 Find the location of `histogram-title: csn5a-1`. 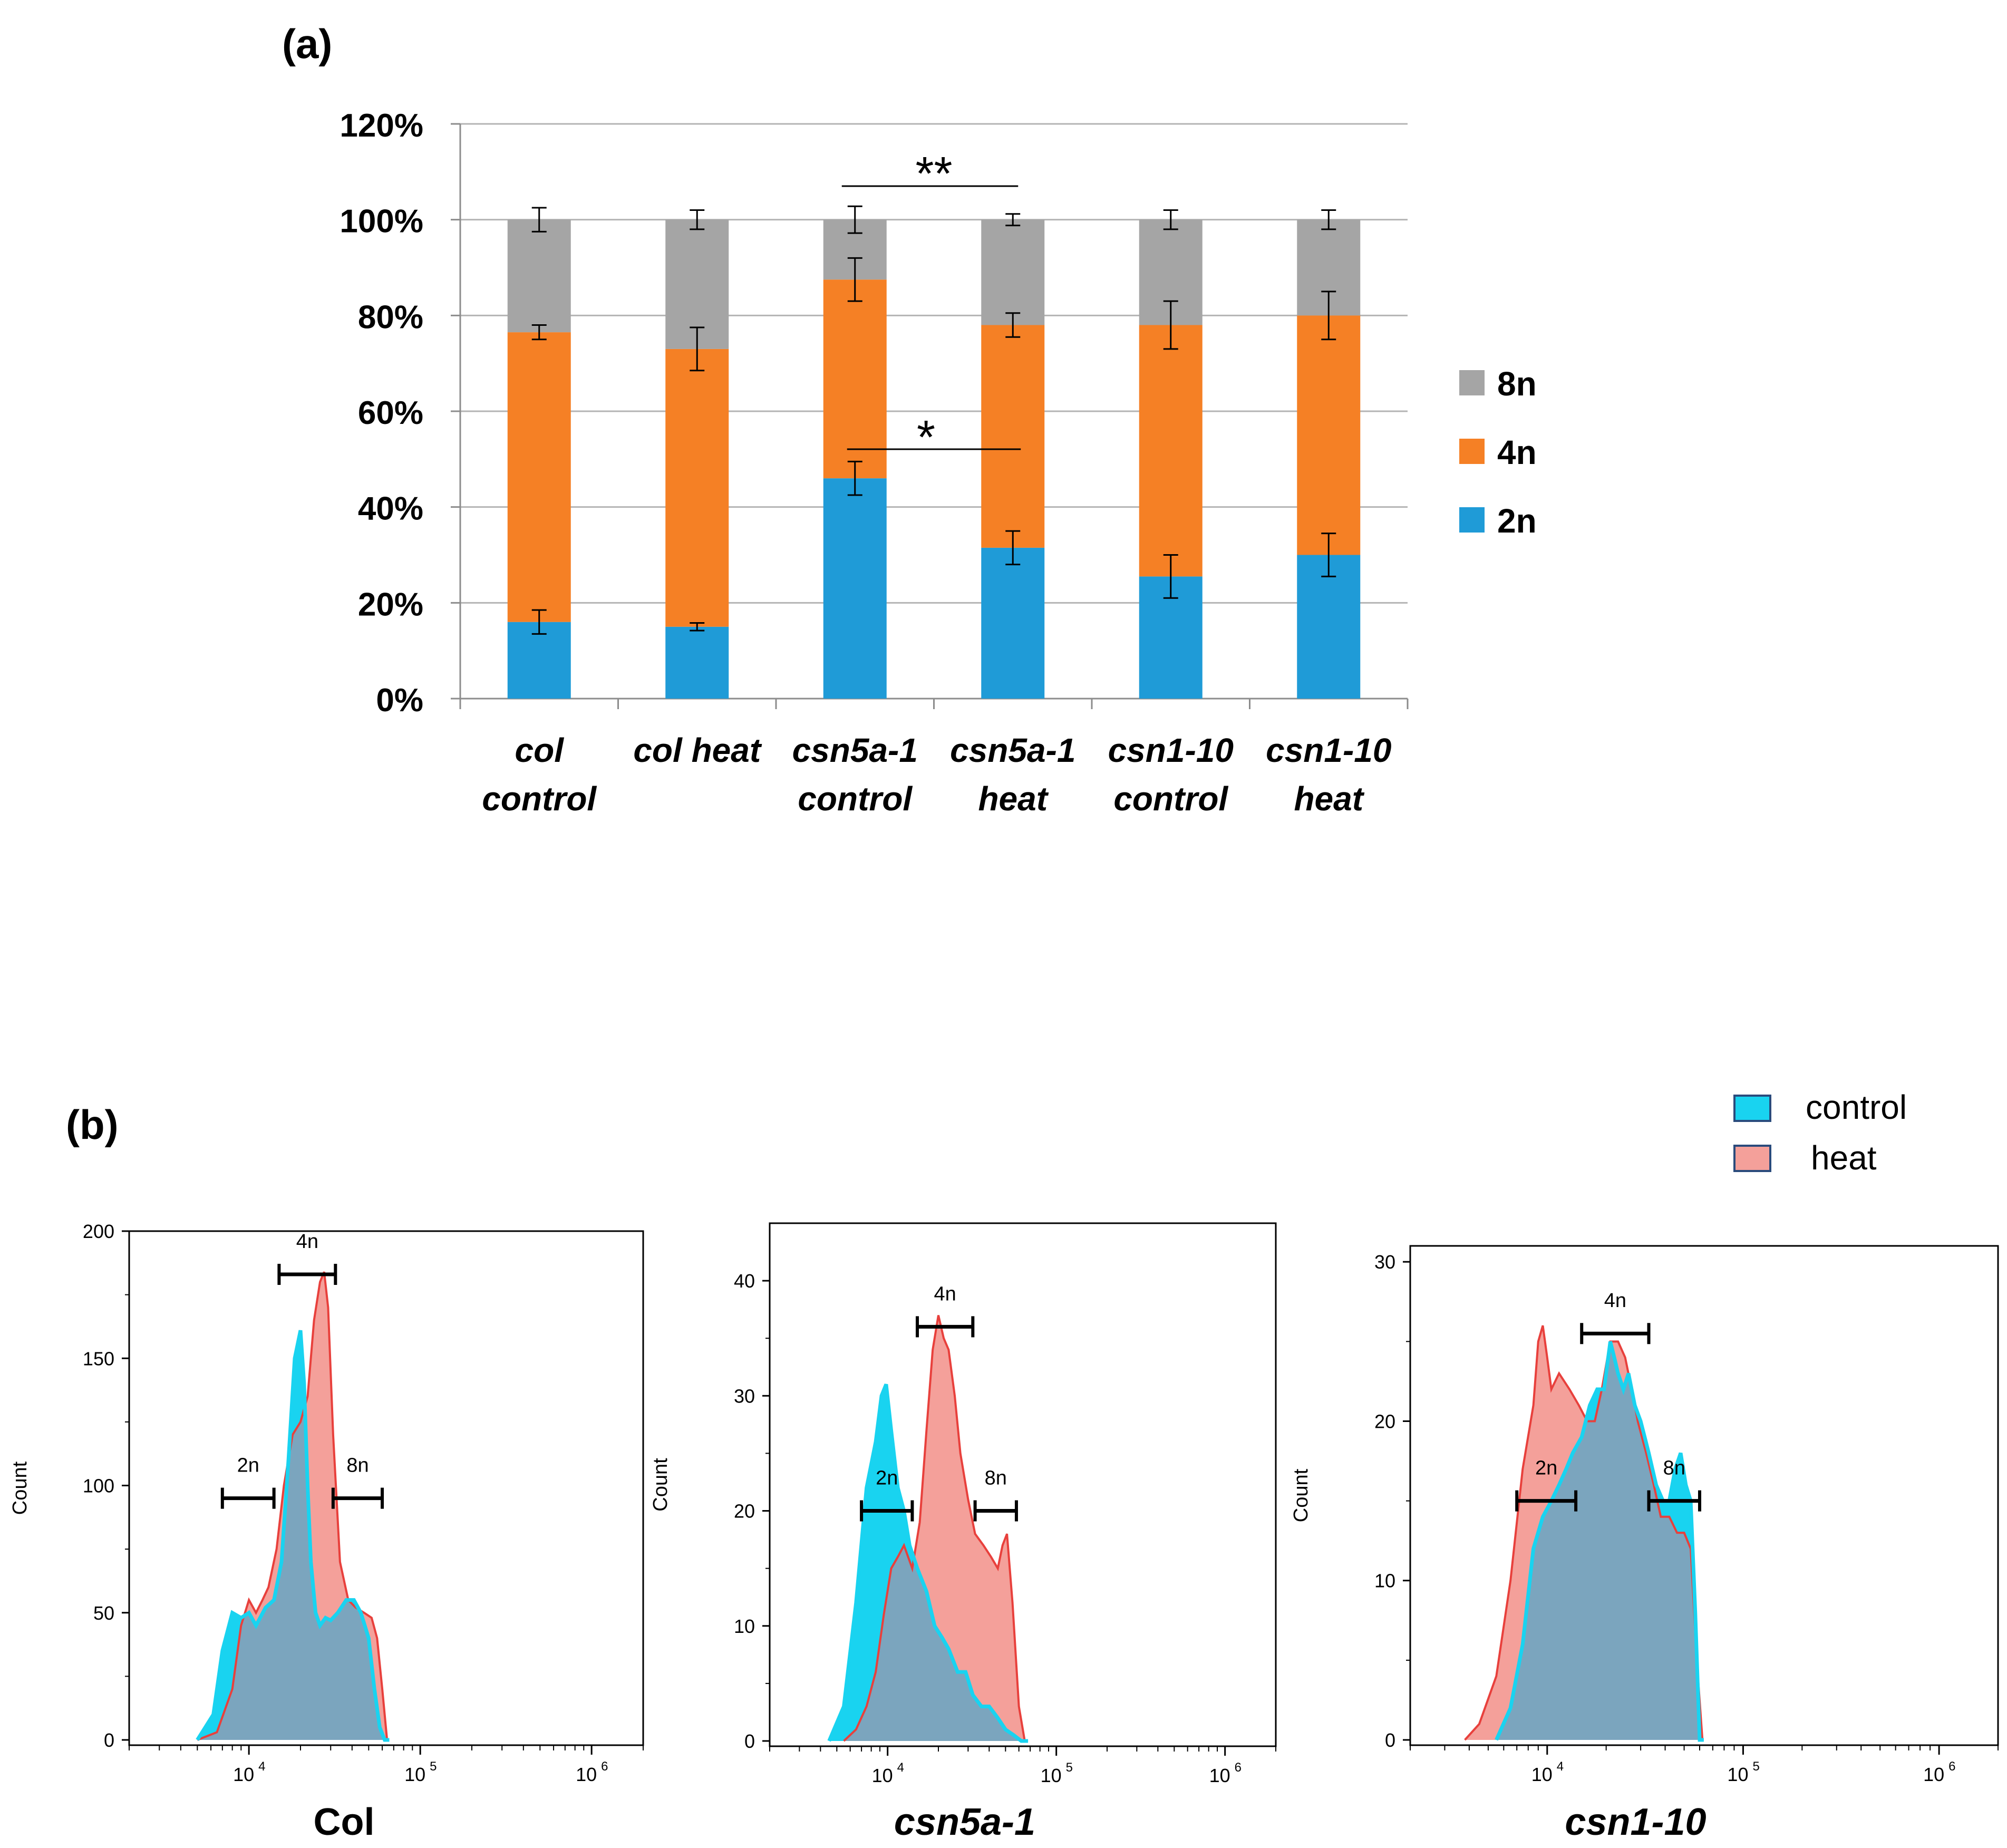

histogram-title: csn5a-1 is located at coordinates (964, 1822).